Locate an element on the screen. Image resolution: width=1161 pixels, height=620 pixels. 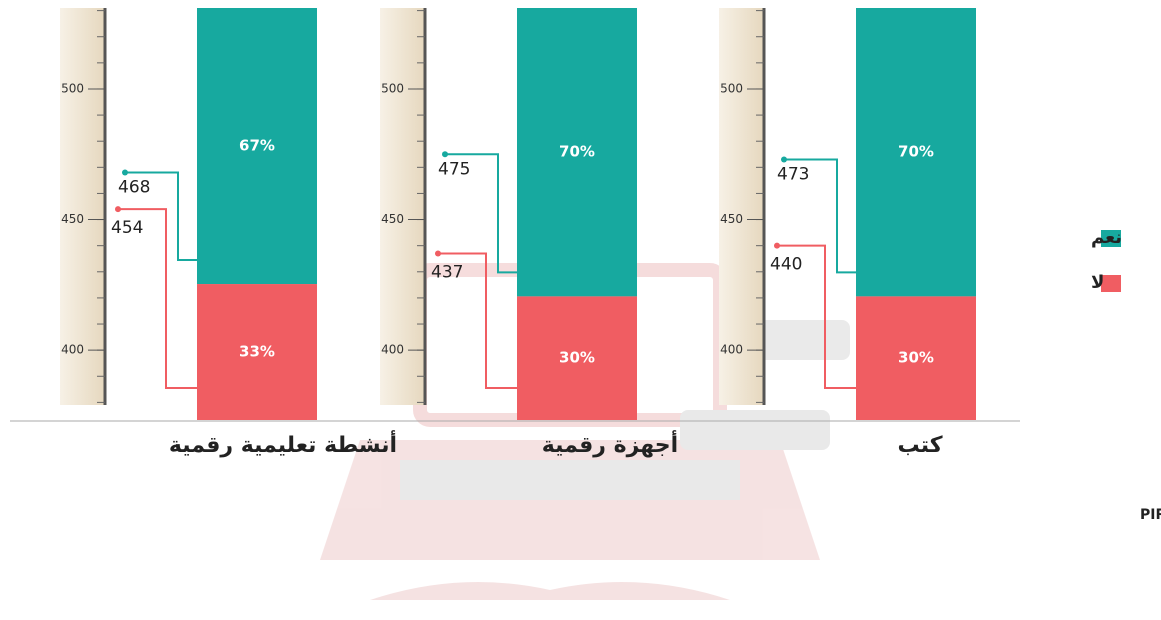
category-label: أجهزة رقمية is located at coordinates (610, 443).